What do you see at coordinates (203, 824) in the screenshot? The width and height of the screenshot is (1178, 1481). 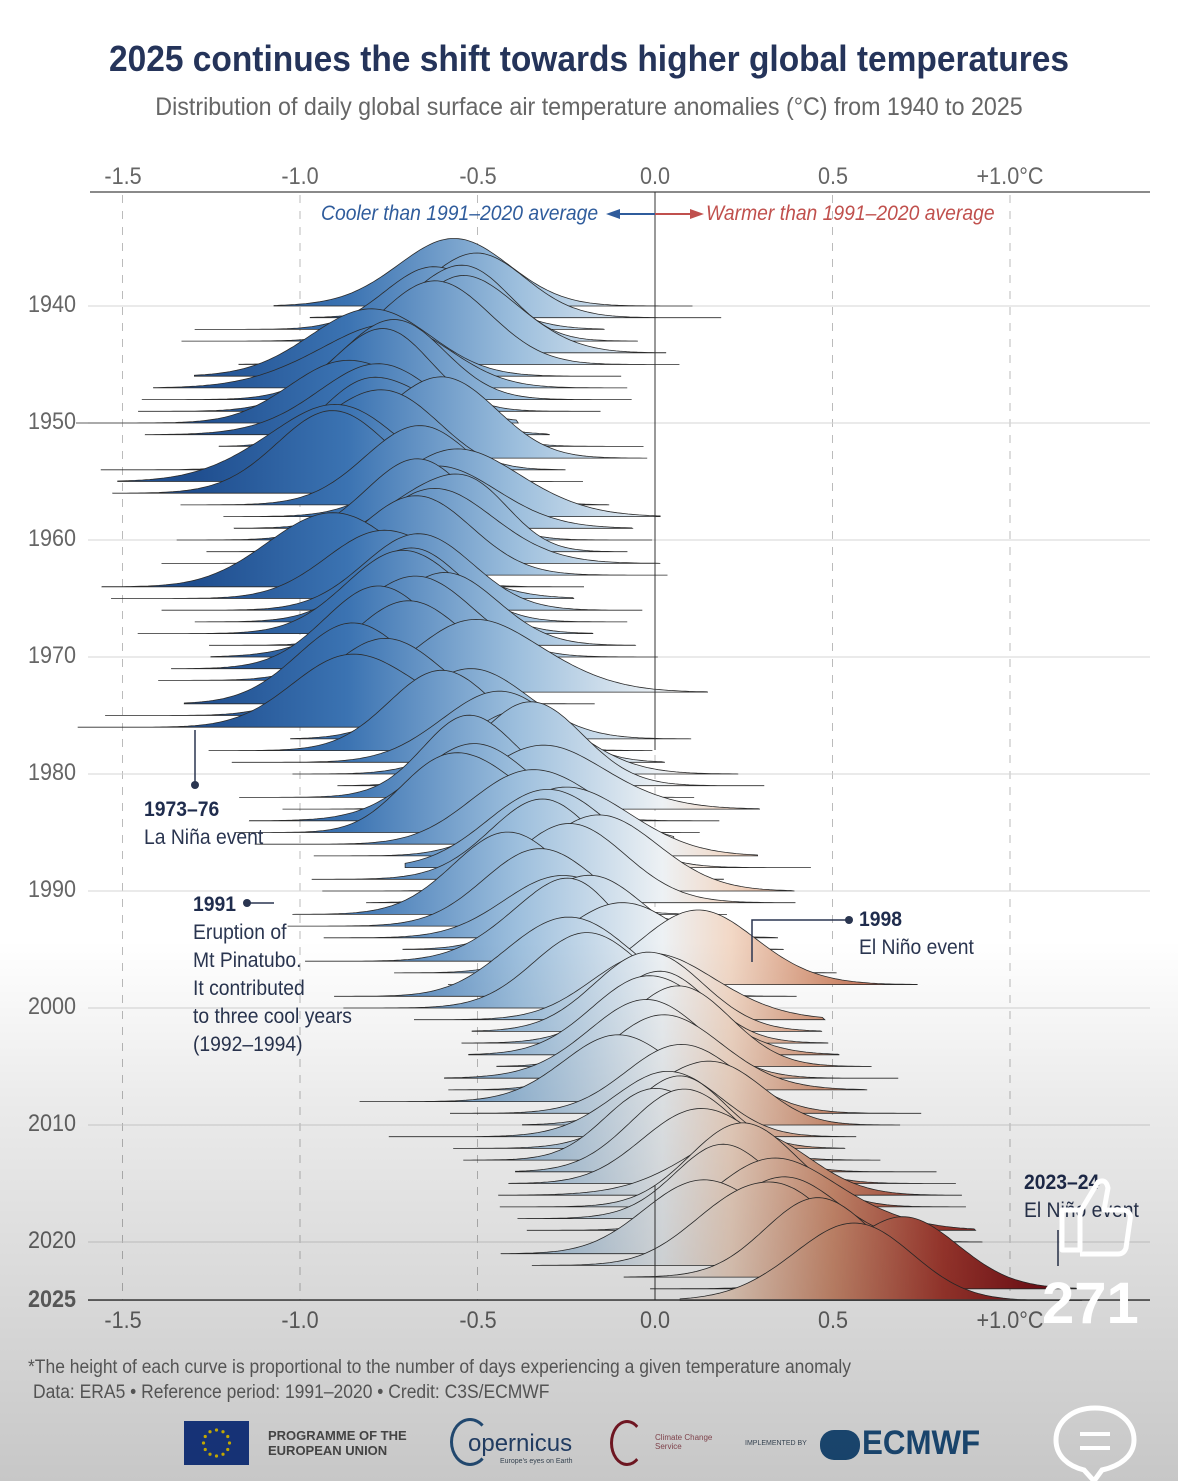 I see `annotation-la-nina: 1973–76 La Niña event` at bounding box center [203, 824].